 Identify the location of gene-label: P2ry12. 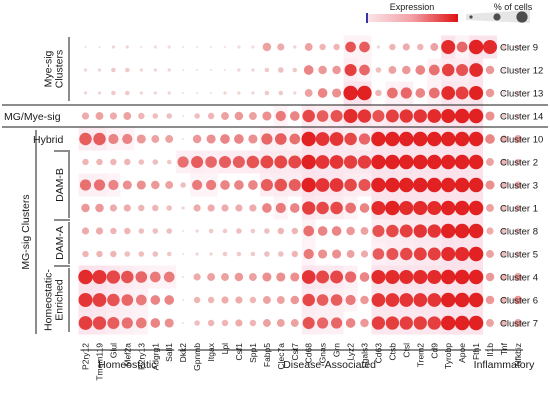
(86, 356).